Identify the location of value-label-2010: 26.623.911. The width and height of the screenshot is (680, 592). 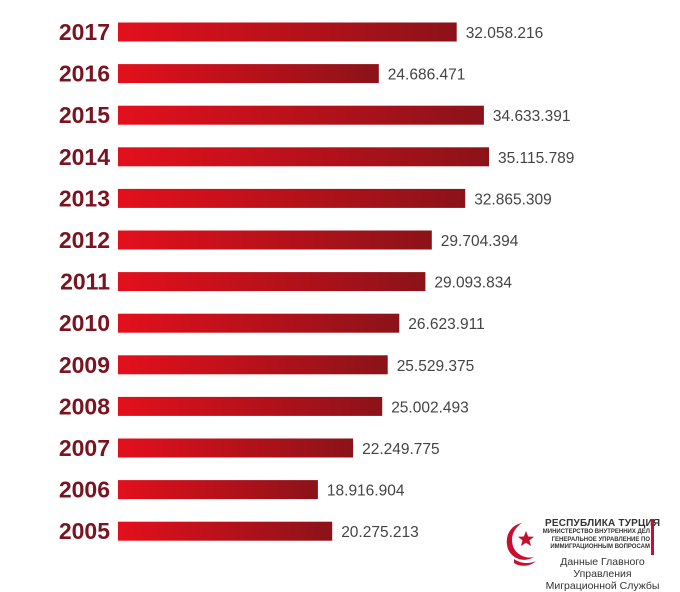
(446, 324).